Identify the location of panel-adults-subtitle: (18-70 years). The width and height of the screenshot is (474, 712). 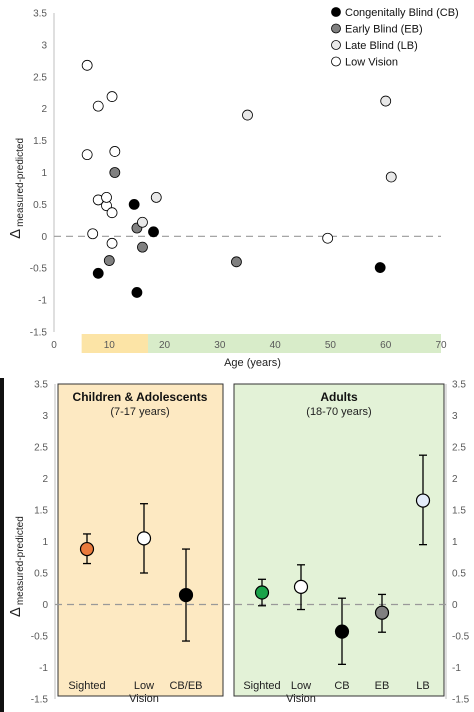
(338, 412).